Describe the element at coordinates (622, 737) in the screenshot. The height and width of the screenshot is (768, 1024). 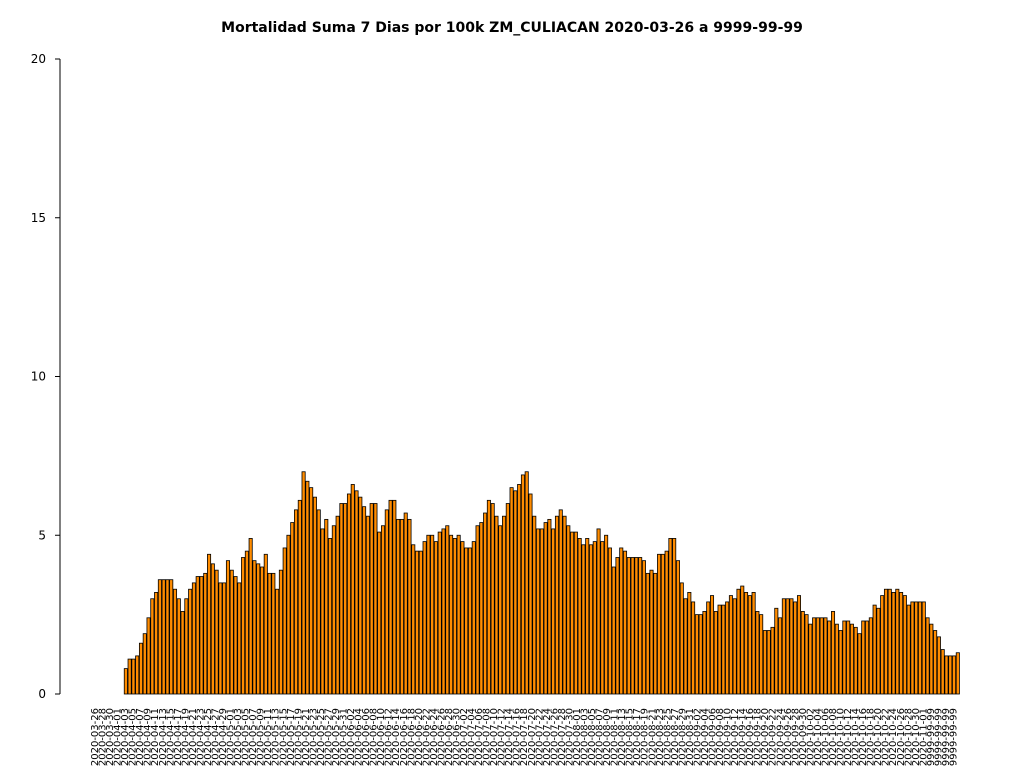
I see `x-tick-label: 2020-08-13` at that location.